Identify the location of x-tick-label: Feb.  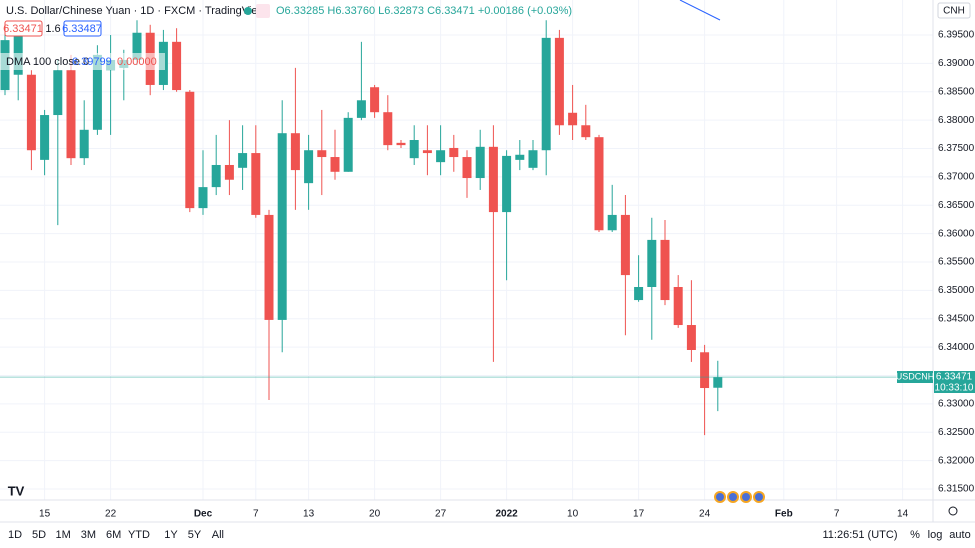
(784, 514).